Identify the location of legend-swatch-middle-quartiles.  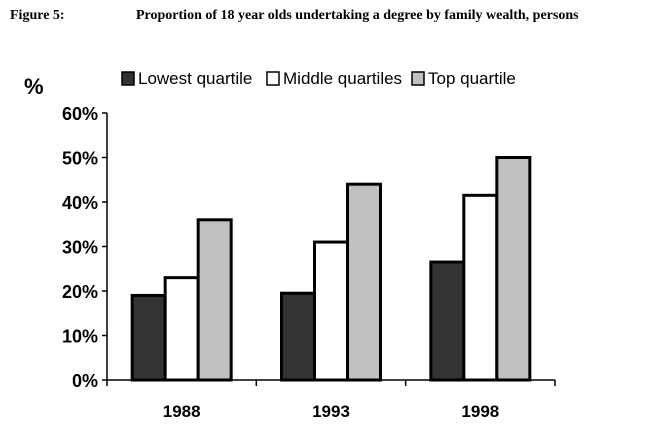
(273, 78).